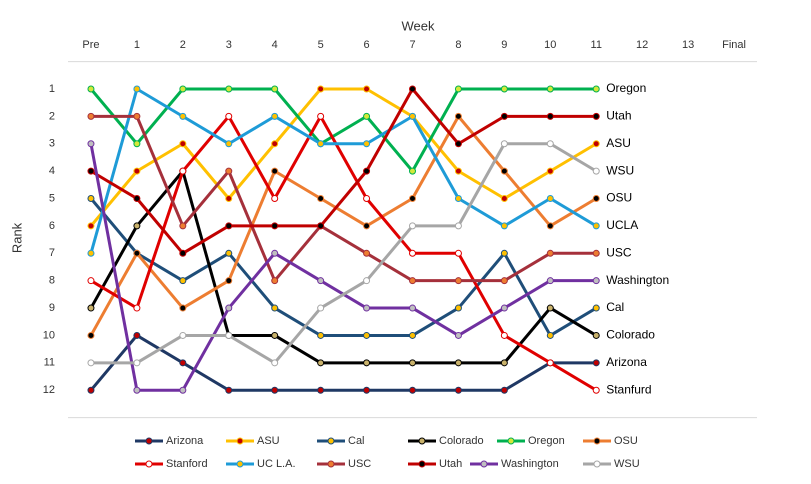  Describe the element at coordinates (626, 441) in the screenshot. I see `legend-label: OSU` at that location.